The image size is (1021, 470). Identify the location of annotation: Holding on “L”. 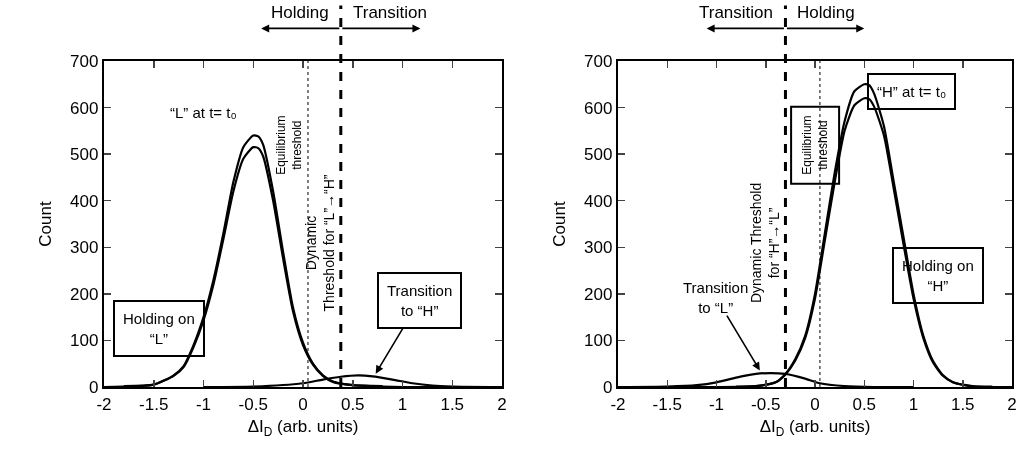
(159, 328).